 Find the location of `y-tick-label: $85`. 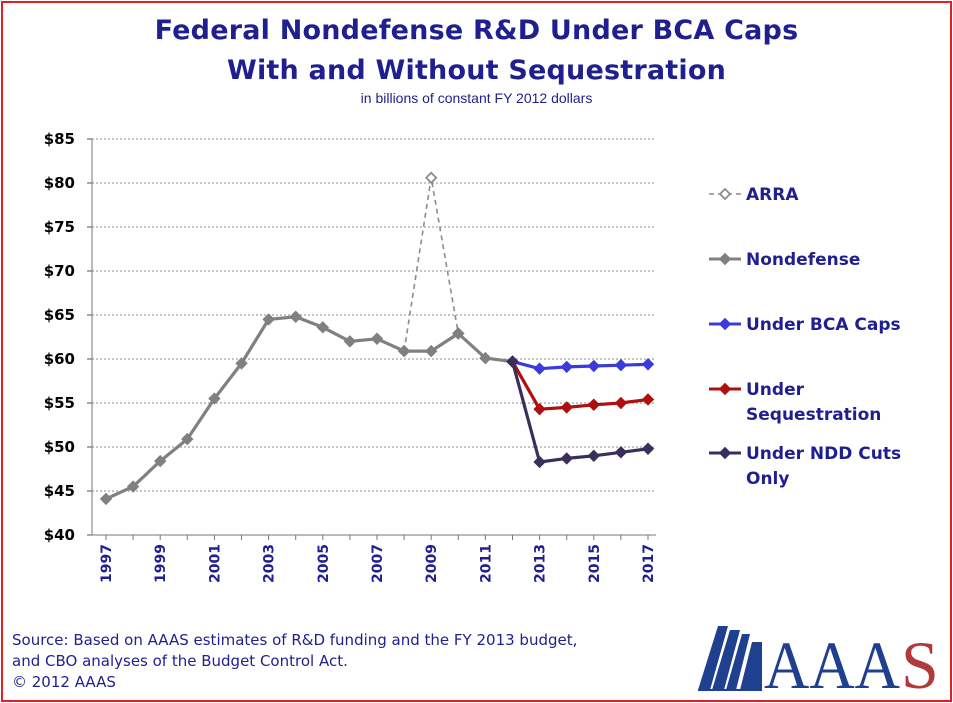

y-tick-label: $85 is located at coordinates (59, 139).